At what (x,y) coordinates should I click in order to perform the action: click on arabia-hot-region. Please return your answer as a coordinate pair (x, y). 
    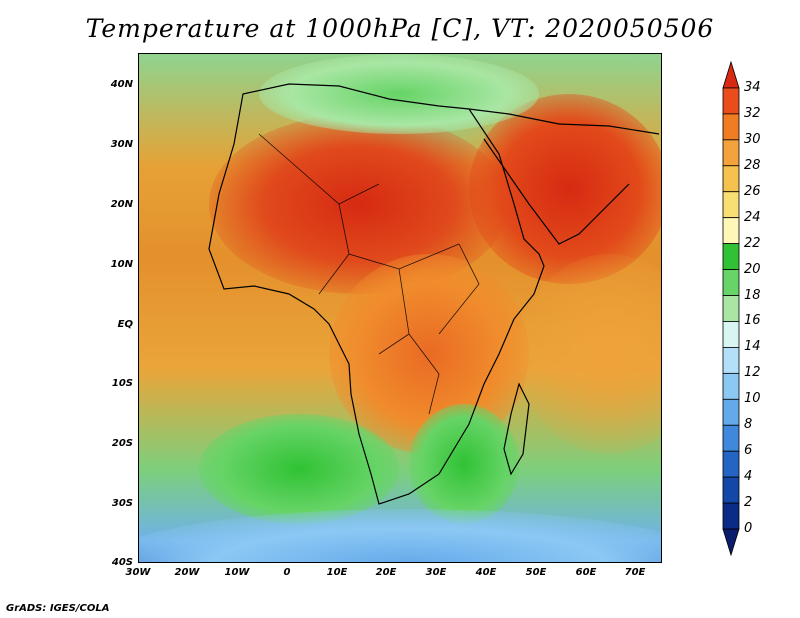
    Looking at the image, I should click on (565, 189).